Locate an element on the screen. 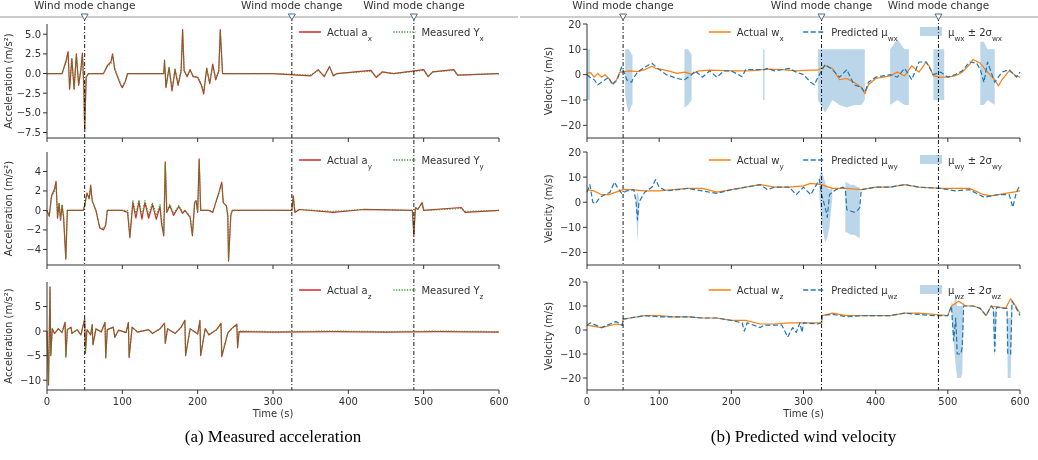 The width and height of the screenshot is (1038, 460). legend-label: Actual w$_{z}$ is located at coordinates (760, 292).